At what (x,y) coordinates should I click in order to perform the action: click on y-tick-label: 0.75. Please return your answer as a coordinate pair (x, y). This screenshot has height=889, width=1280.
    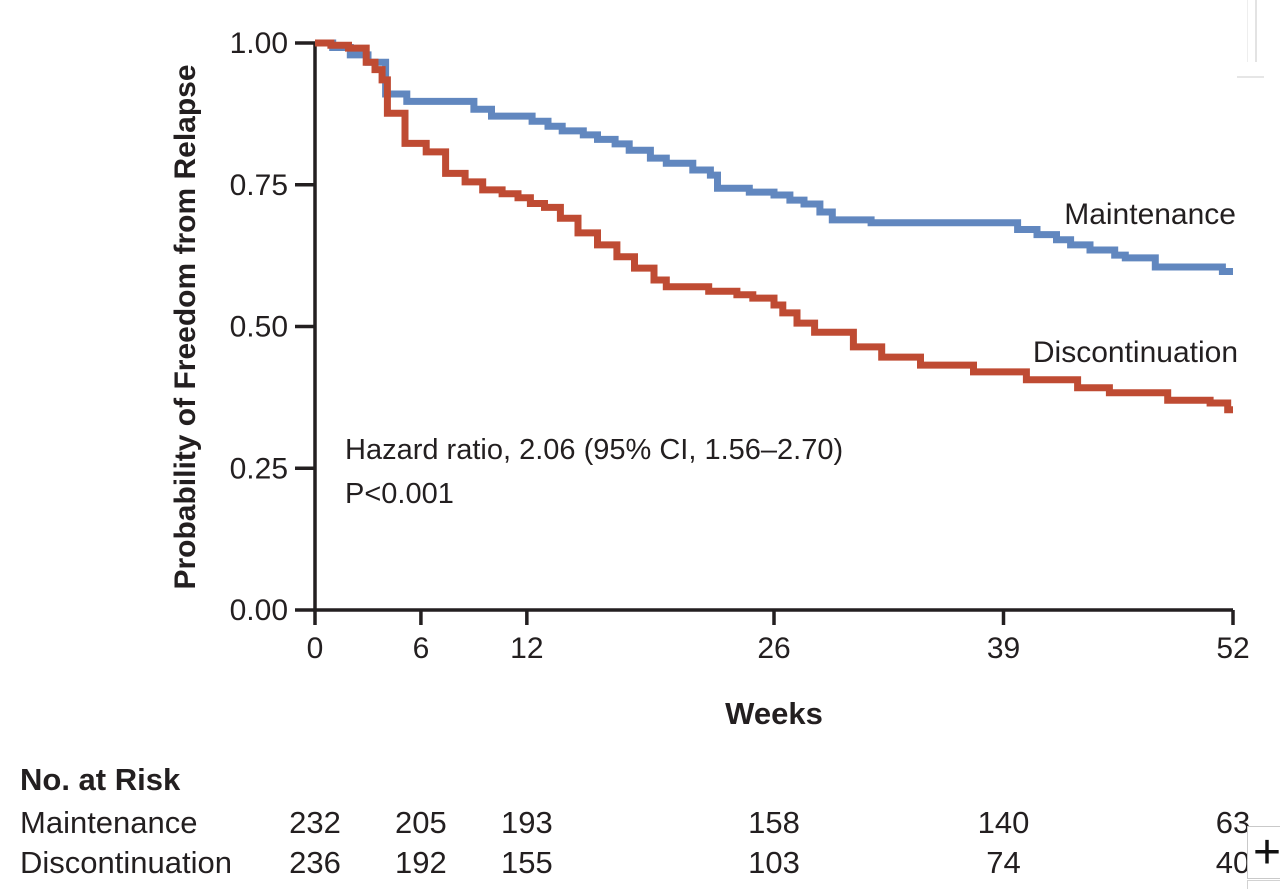
    Looking at the image, I should click on (259, 185).